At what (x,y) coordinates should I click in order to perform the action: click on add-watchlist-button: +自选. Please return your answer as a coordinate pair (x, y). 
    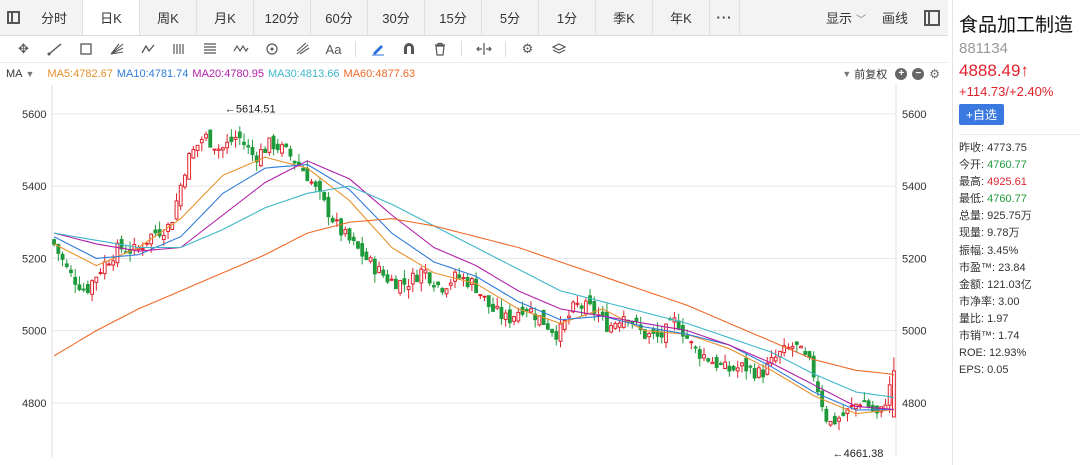
    Looking at the image, I should click on (982, 114).